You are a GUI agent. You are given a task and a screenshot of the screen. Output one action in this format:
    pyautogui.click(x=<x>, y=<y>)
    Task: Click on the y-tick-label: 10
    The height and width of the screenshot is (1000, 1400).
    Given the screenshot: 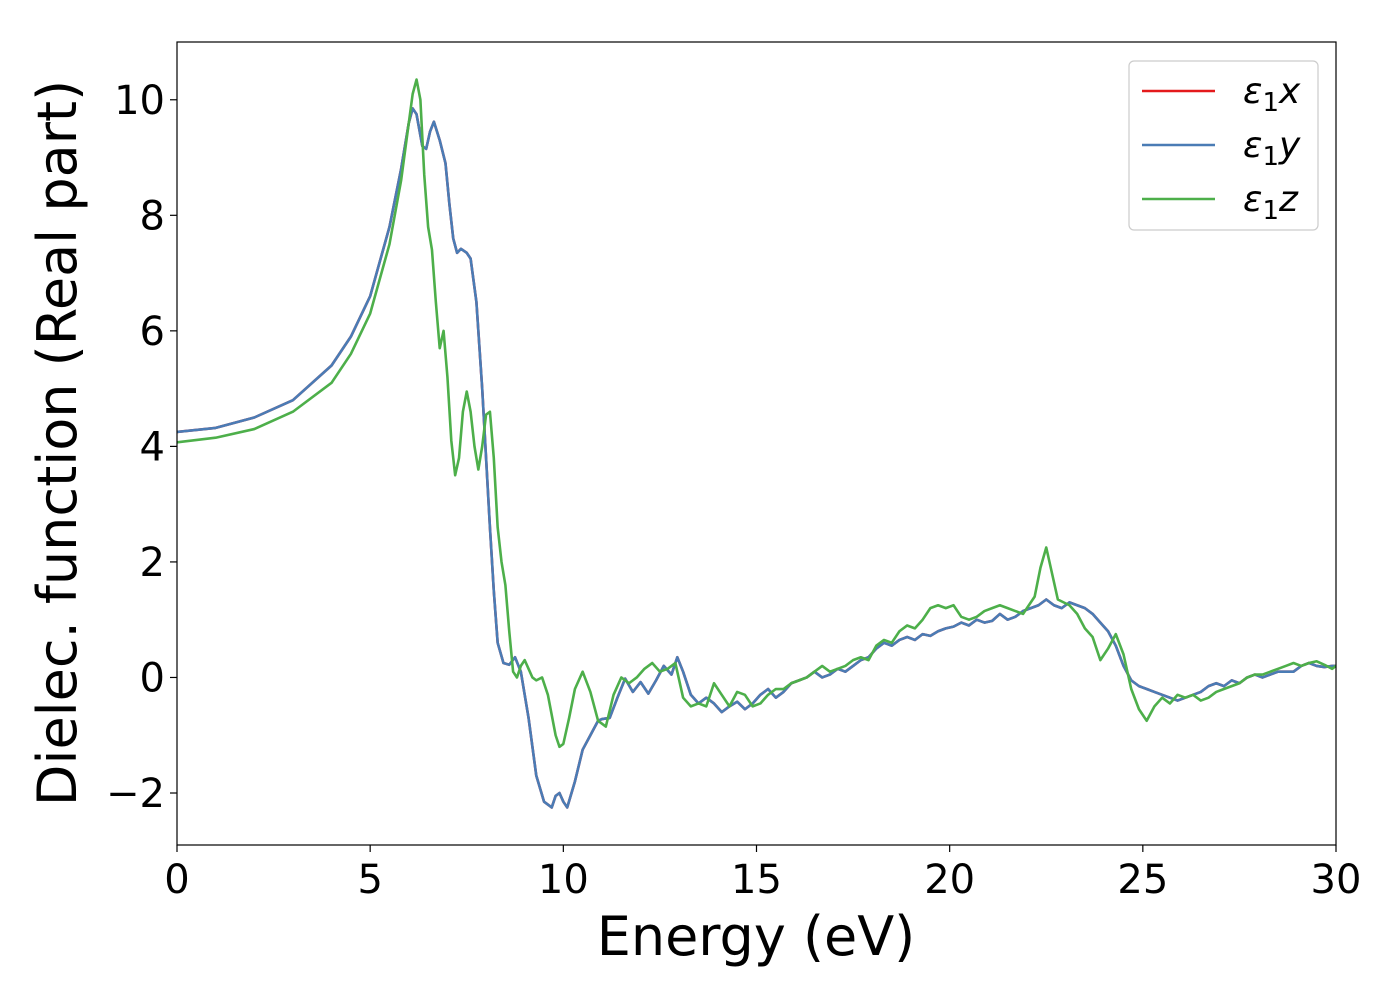 What is the action you would take?
    pyautogui.click(x=139, y=101)
    